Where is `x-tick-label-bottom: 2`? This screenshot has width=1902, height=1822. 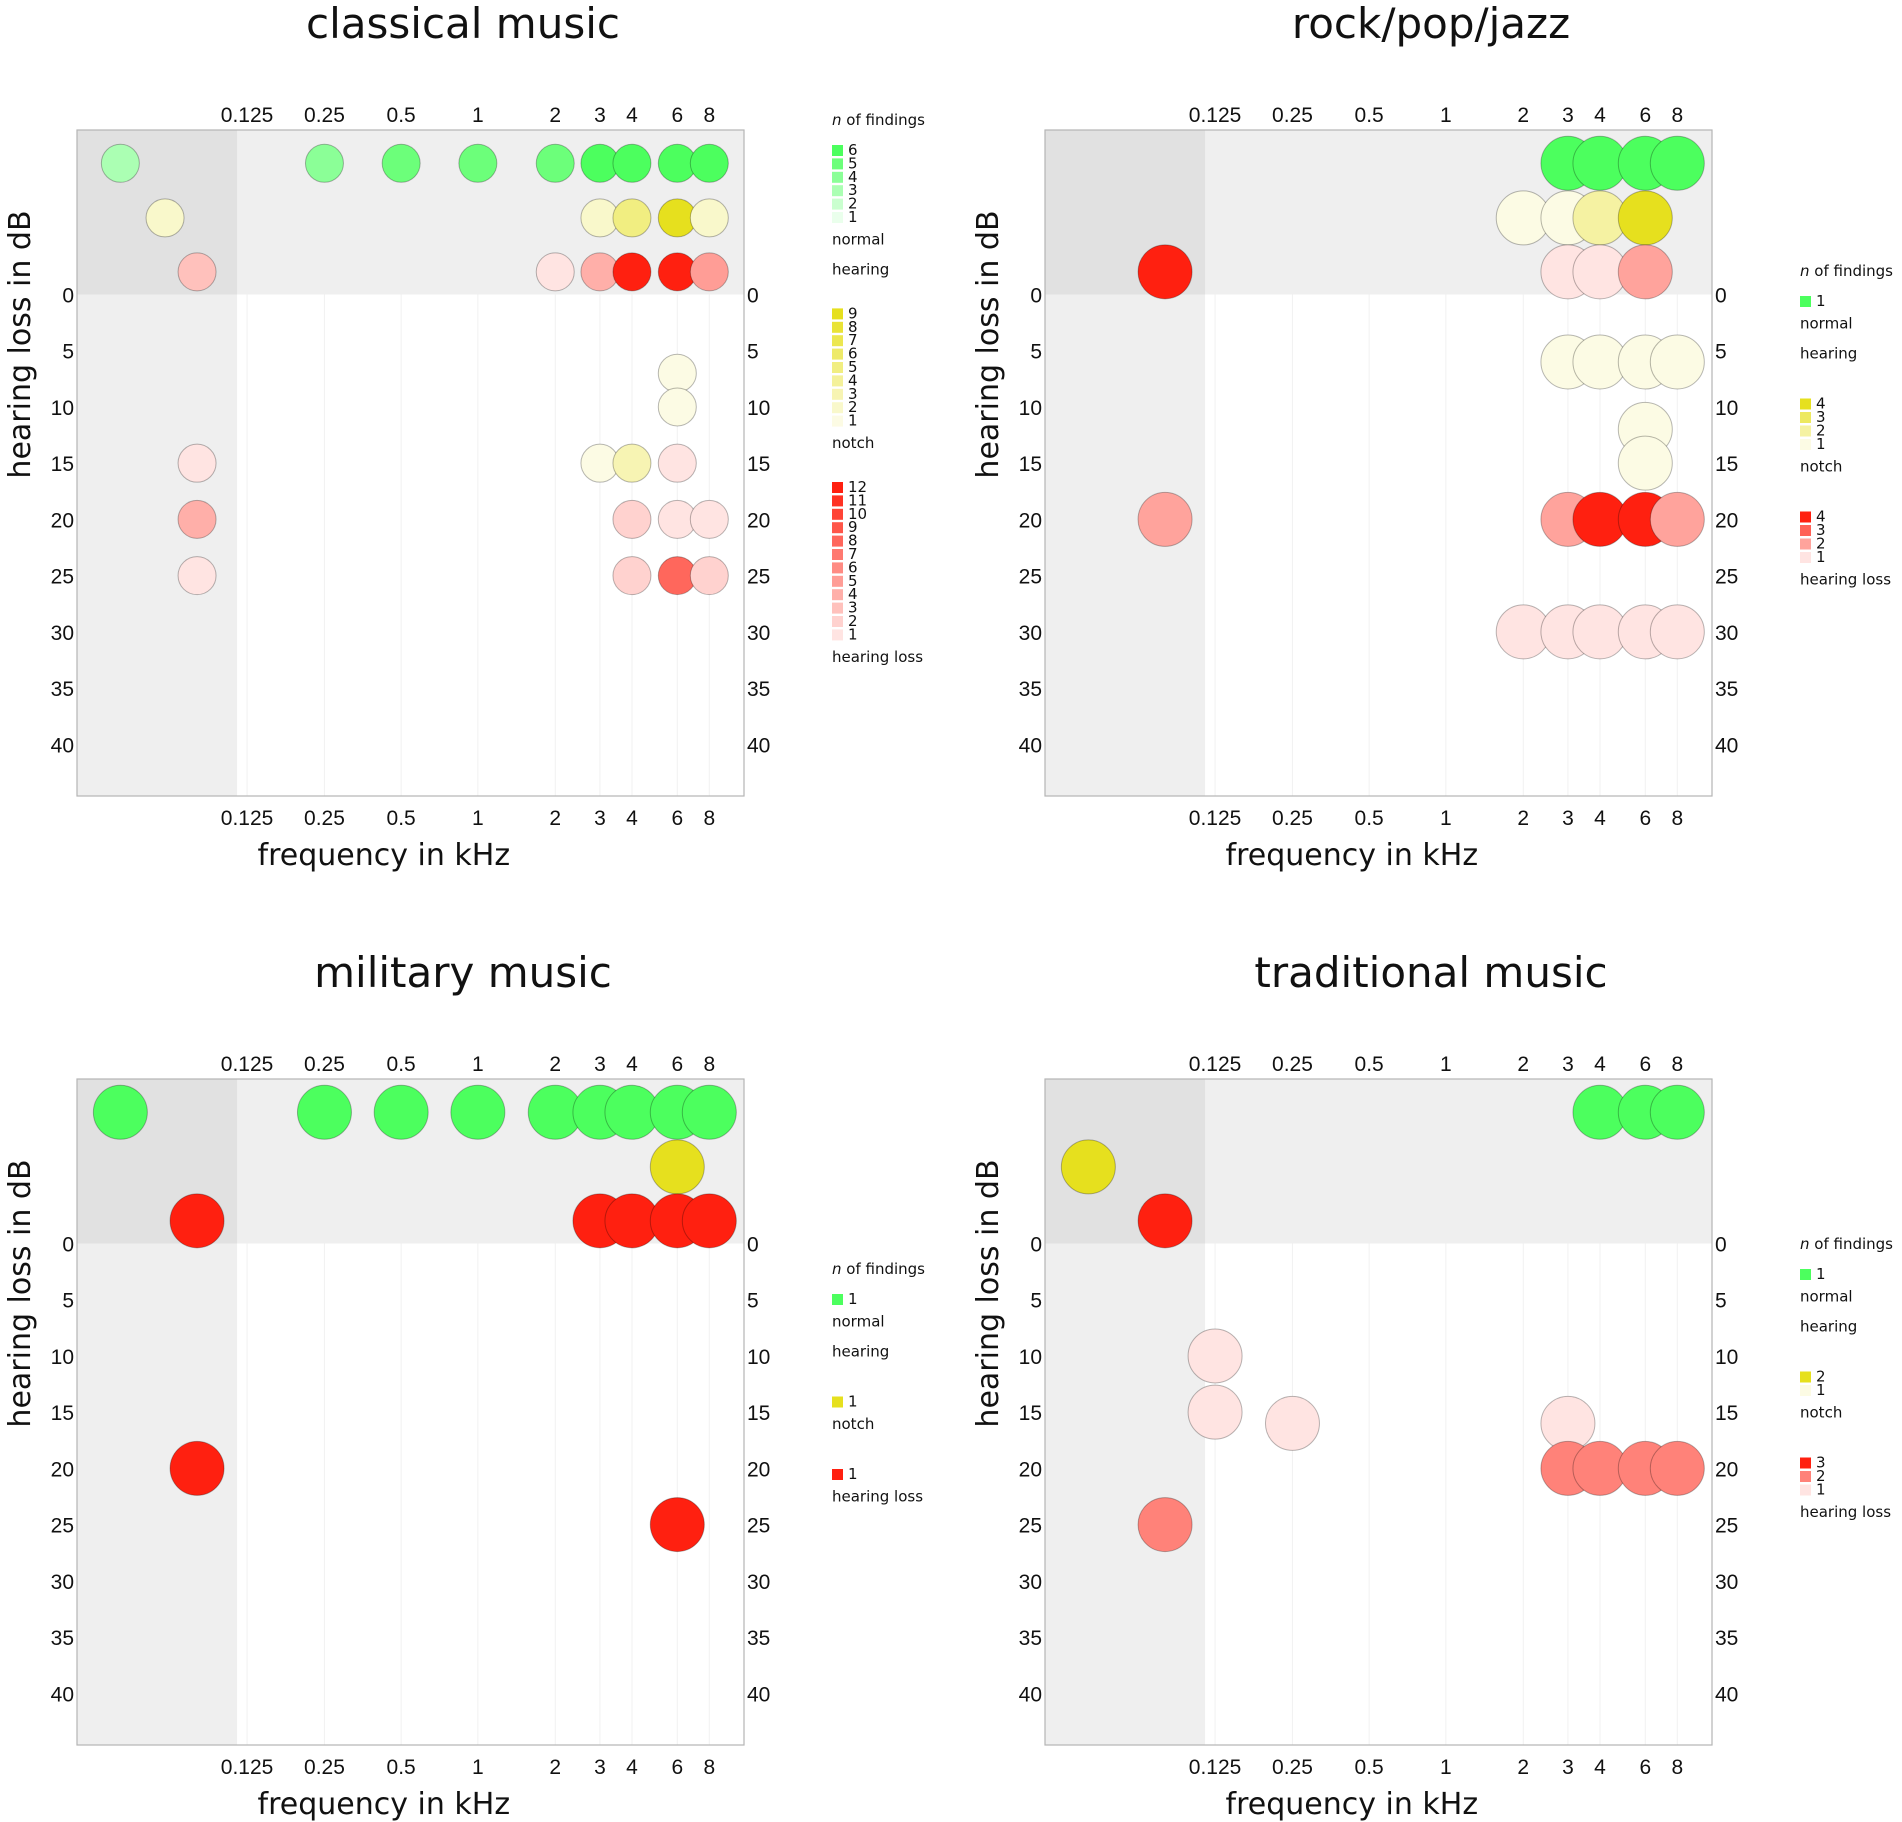
x-tick-label-bottom: 2 is located at coordinates (1523, 1767).